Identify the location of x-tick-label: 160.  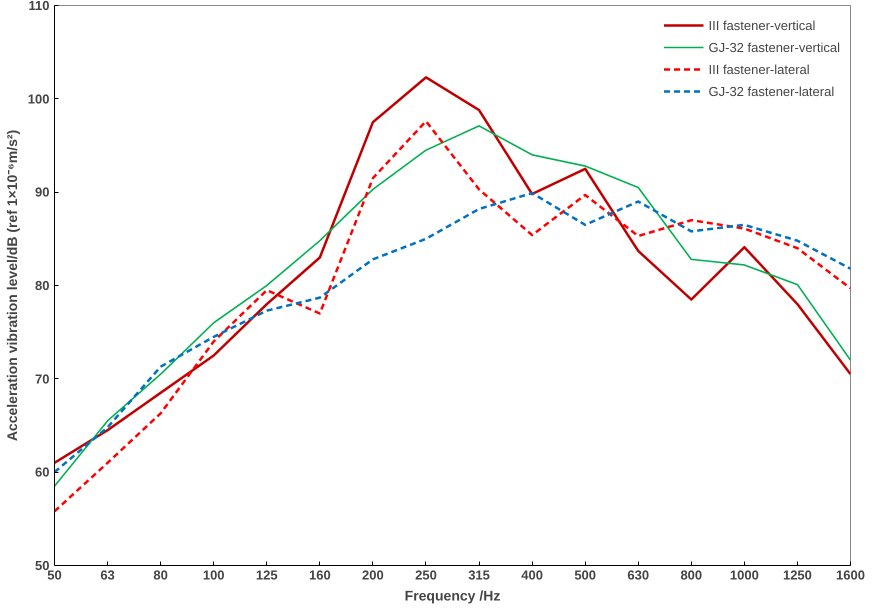
(319, 575).